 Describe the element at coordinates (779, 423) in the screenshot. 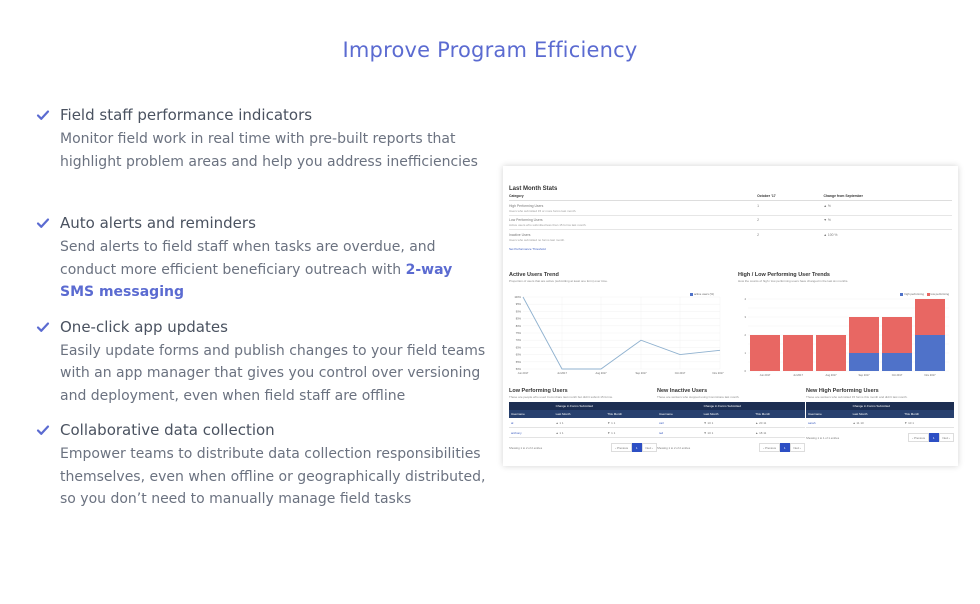

I see `this-month-cell: ▲ 20 11` at that location.